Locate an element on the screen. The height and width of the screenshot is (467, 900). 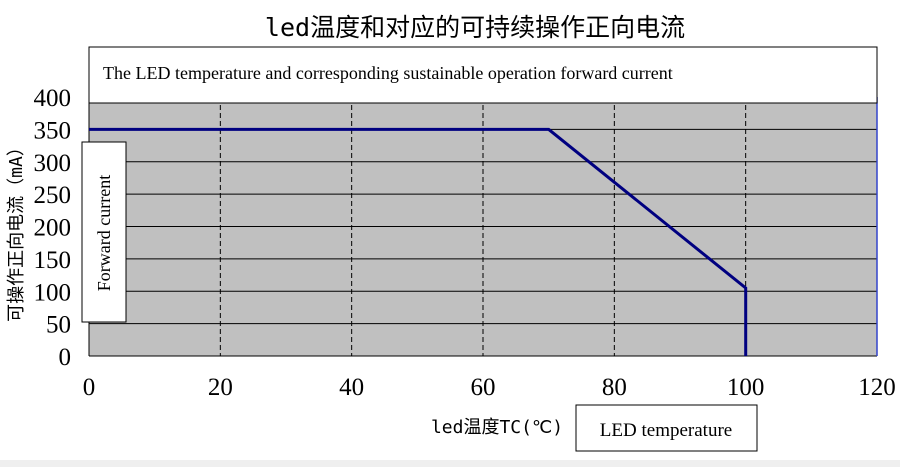
y-tick-label: 250 is located at coordinates (53, 195).